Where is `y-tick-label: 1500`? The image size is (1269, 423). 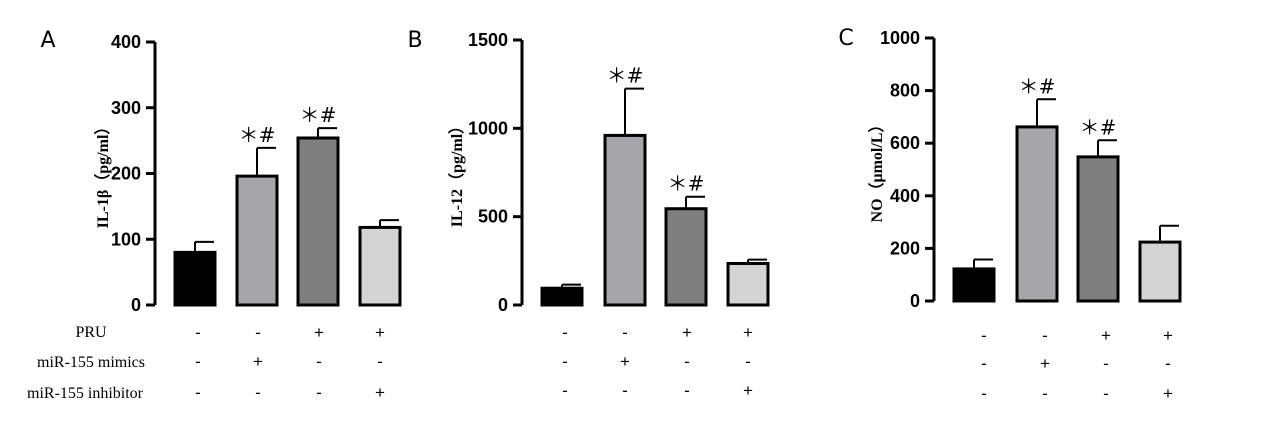
y-tick-label: 1500 is located at coordinates (488, 40).